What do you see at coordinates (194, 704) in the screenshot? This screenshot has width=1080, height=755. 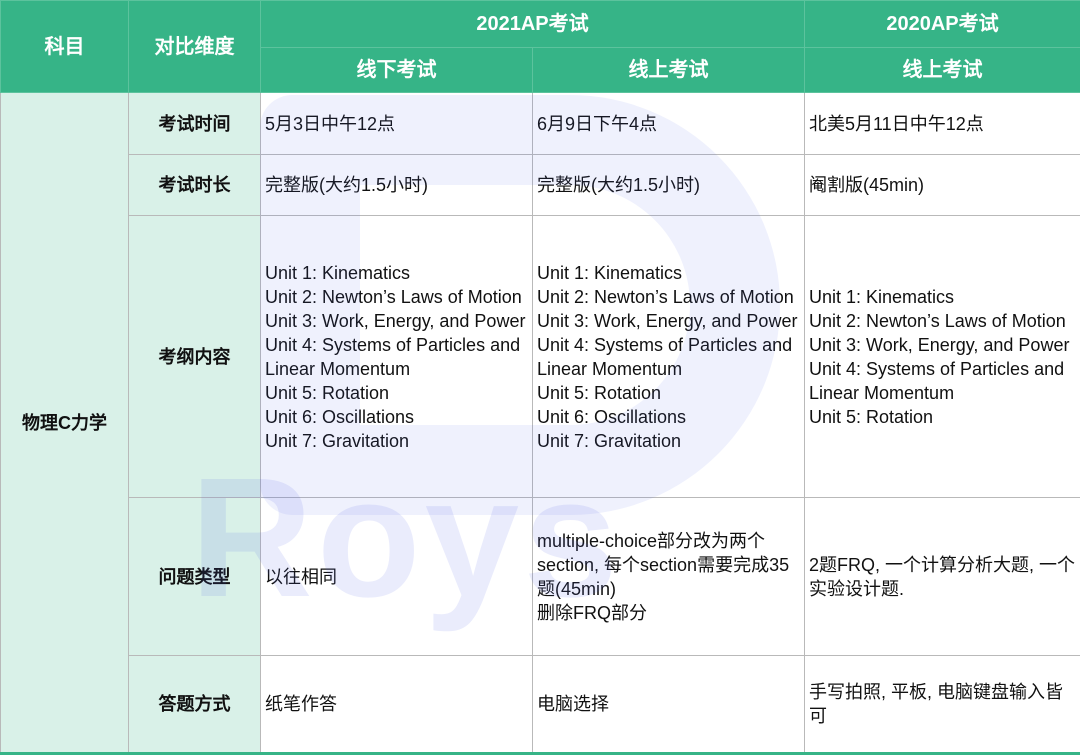 I see `row-label: 答题方式` at bounding box center [194, 704].